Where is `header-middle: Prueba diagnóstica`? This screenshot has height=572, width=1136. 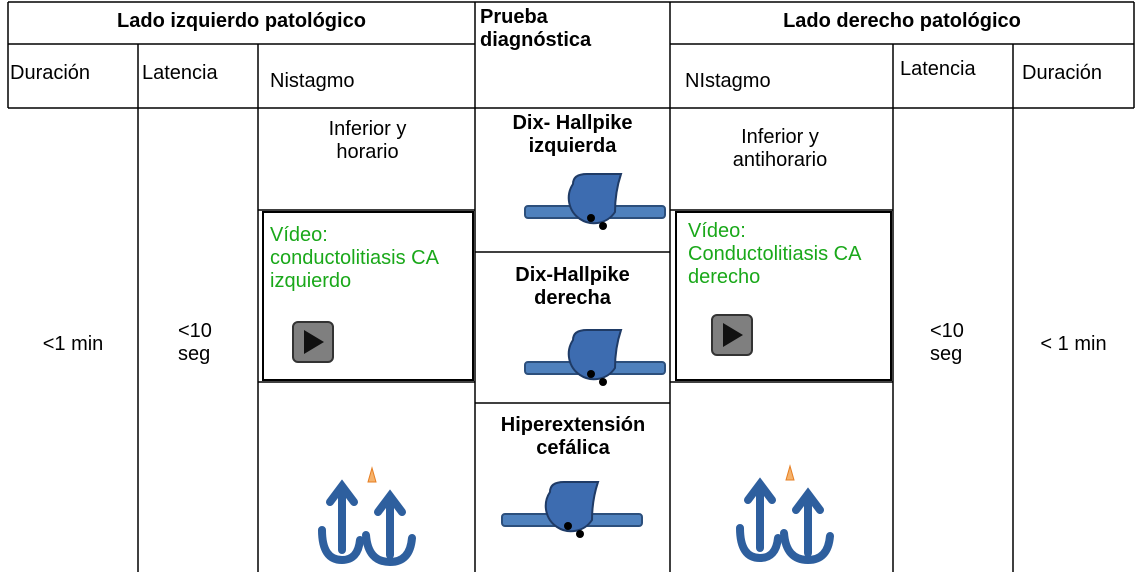 header-middle: Prueba diagnóstica is located at coordinates (536, 28).